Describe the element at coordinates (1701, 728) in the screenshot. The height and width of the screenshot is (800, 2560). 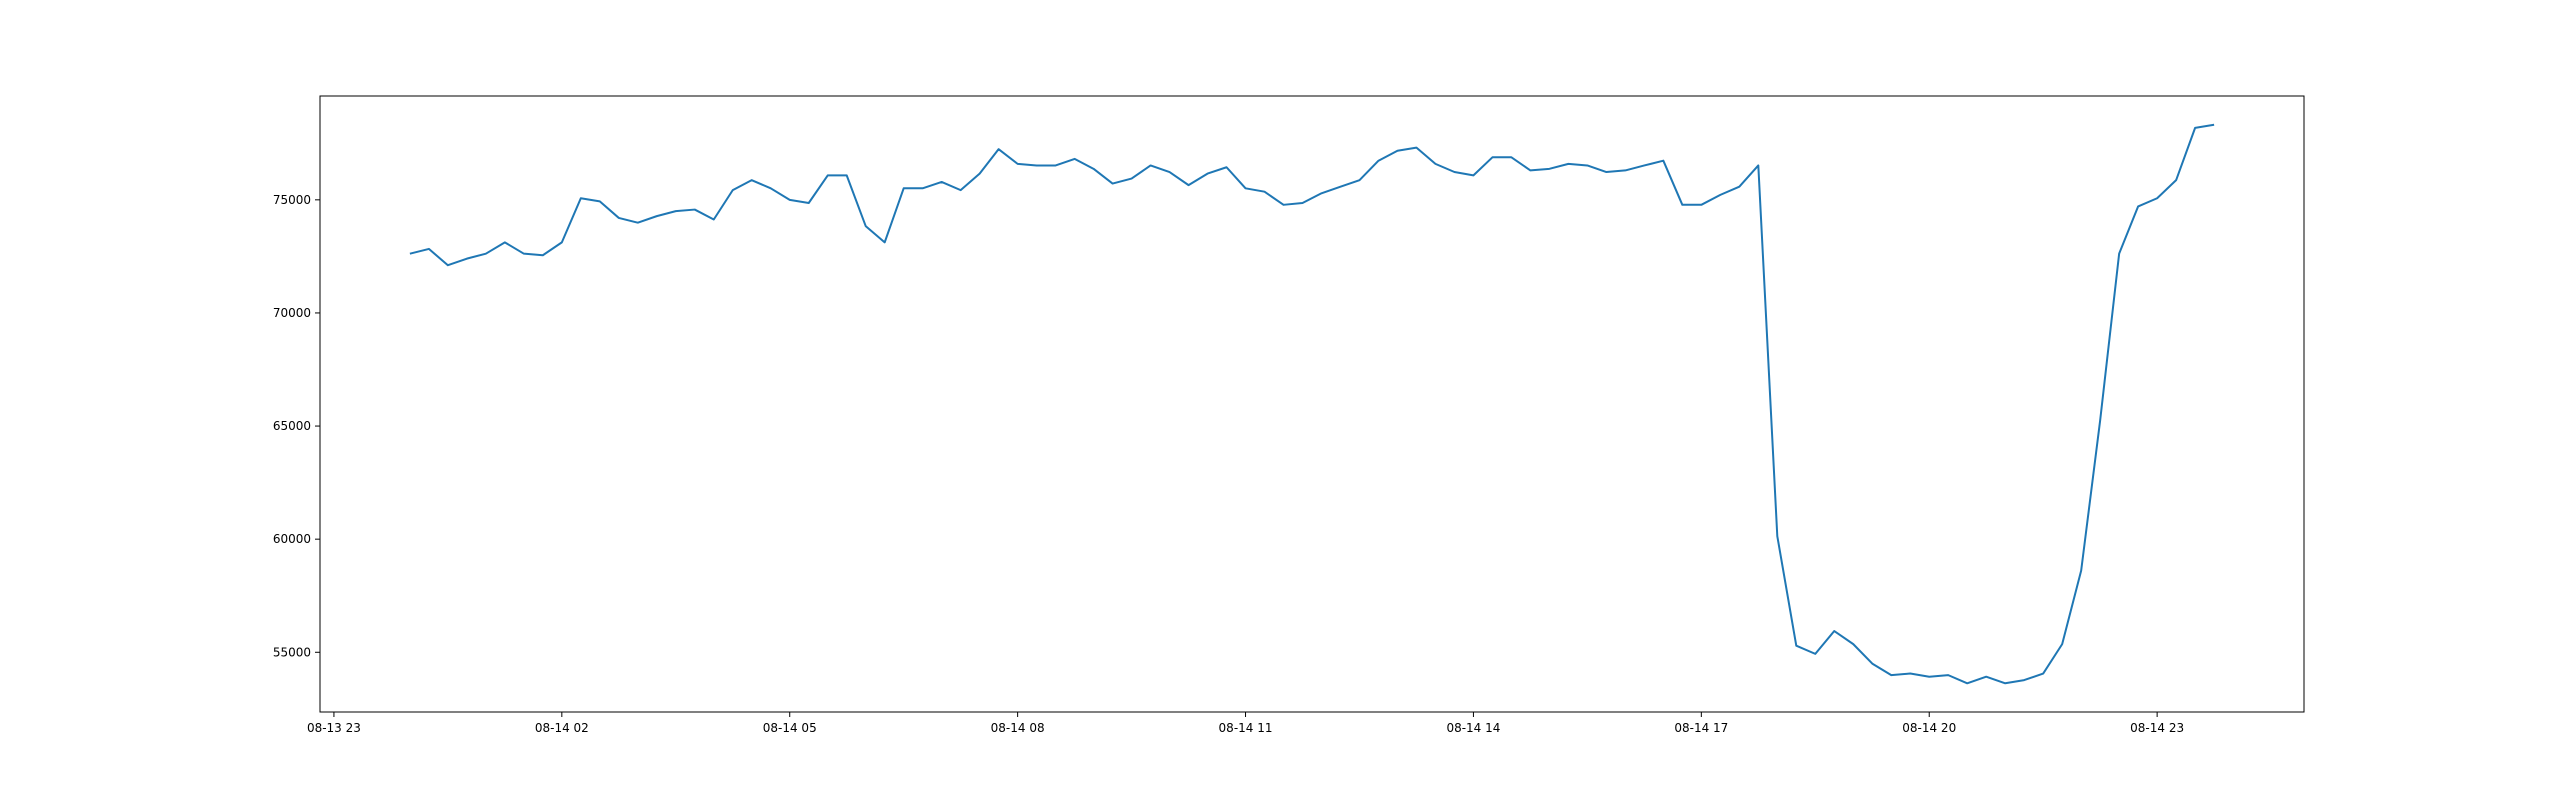
I see `x-tick-label: 08-14 17` at that location.